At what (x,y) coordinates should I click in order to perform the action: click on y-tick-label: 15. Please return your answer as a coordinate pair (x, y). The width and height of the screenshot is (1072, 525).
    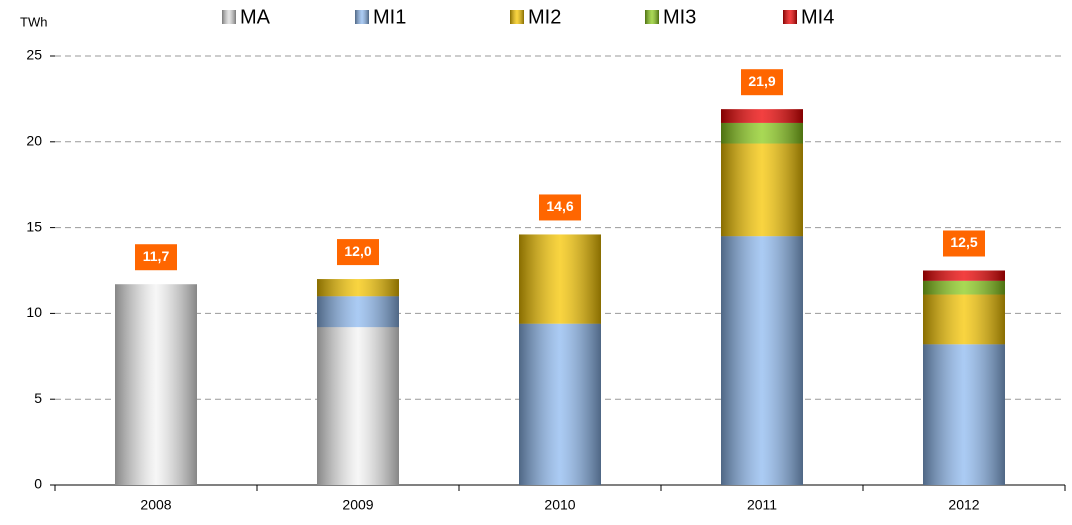
    Looking at the image, I should click on (34, 226).